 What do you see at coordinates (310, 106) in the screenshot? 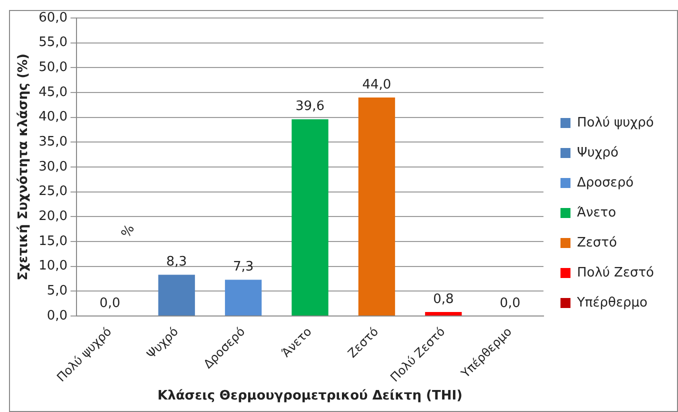
I see `data-label: 39,6` at bounding box center [310, 106].